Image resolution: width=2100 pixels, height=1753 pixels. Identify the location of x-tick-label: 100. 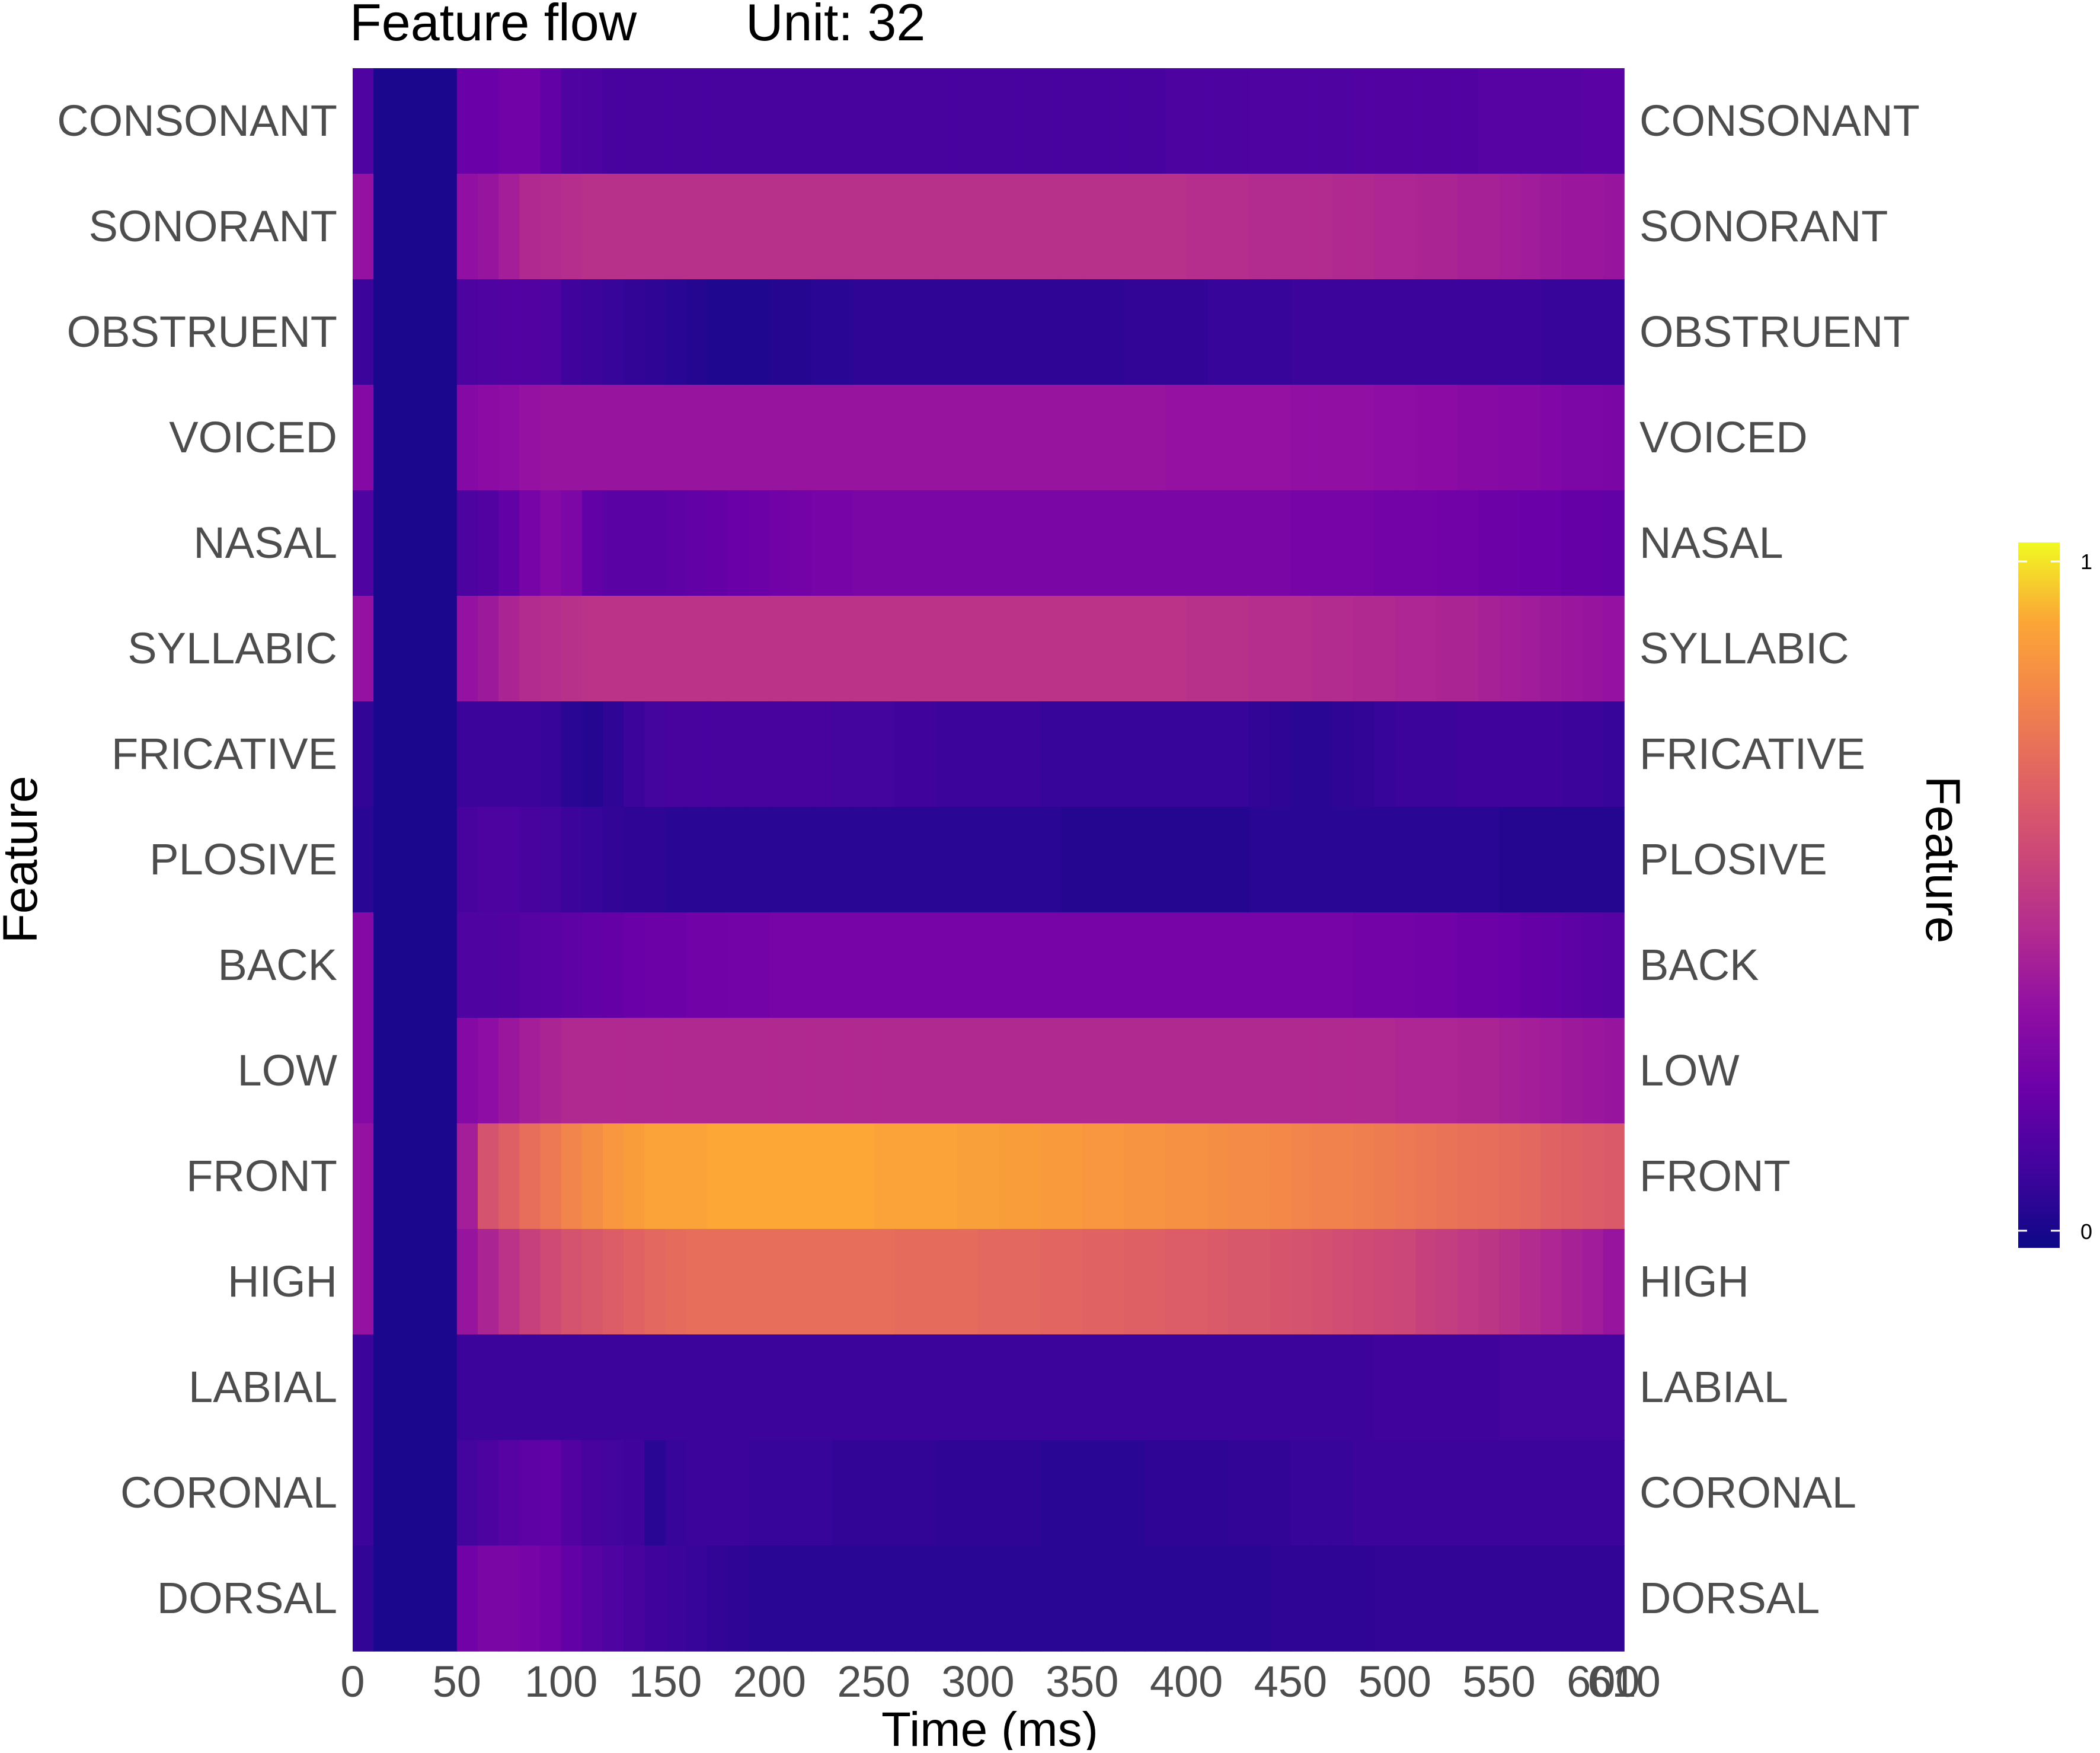
(561, 1681).